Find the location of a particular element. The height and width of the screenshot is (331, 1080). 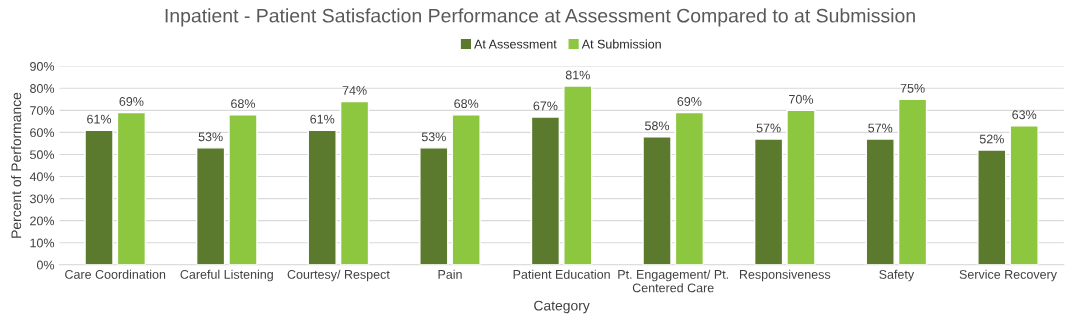

data-label: 52% is located at coordinates (991, 139).